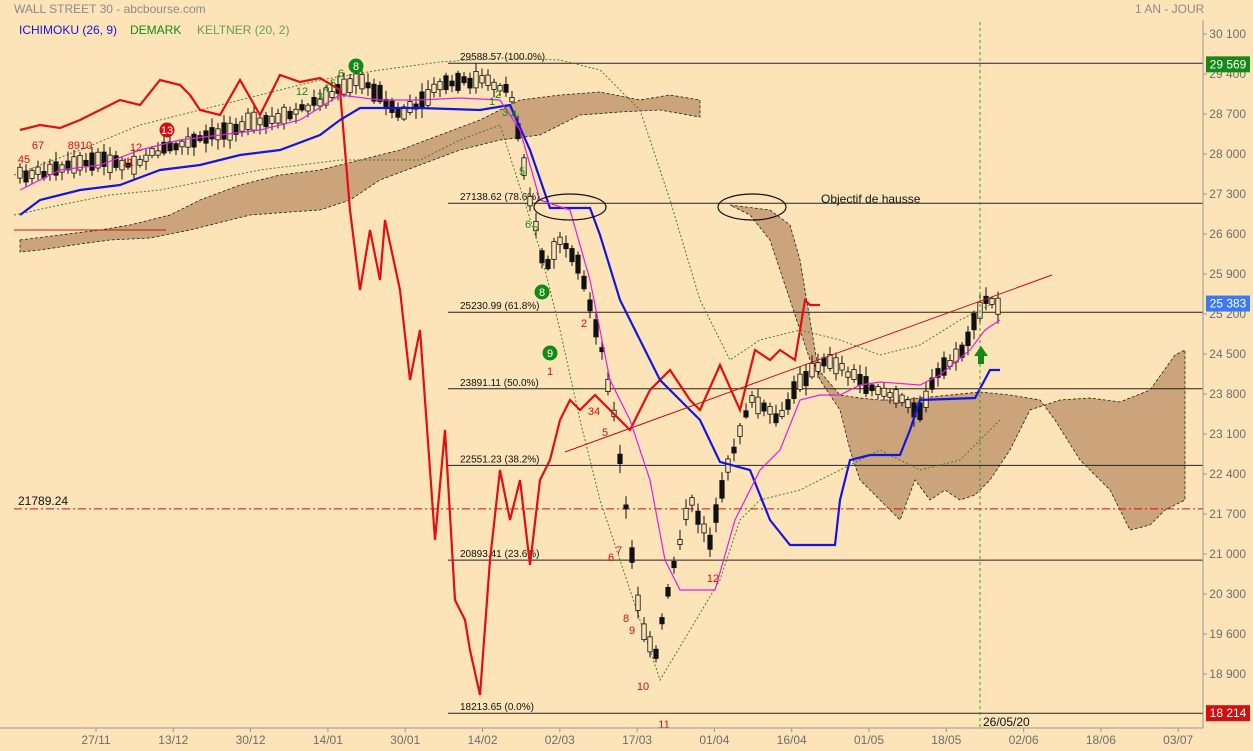 The image size is (1253, 751). Describe the element at coordinates (1227, 154) in the screenshot. I see `y-tick-label: 28 000` at that location.